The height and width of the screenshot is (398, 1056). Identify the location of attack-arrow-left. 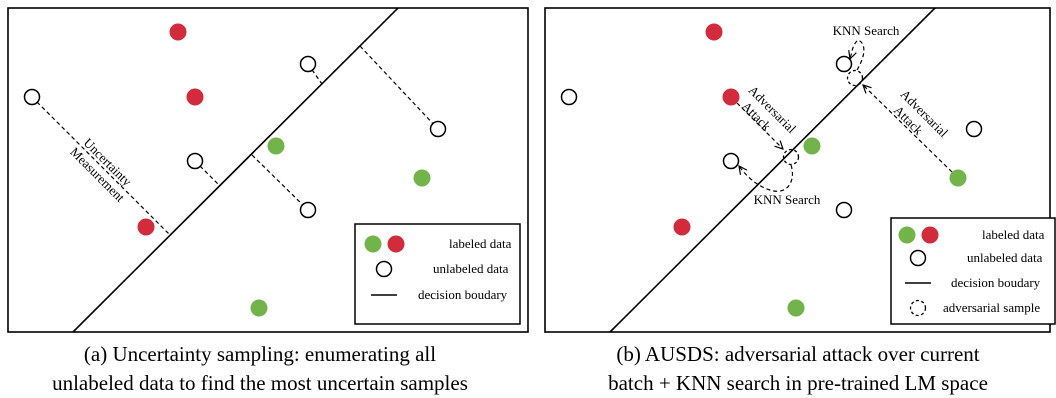
(759, 125).